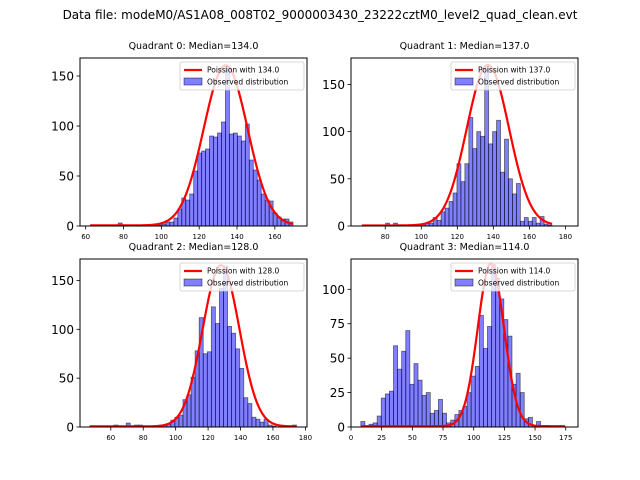 The image size is (640, 480). Describe the element at coordinates (381, 438) in the screenshot. I see `x-tick-label: 25` at that location.